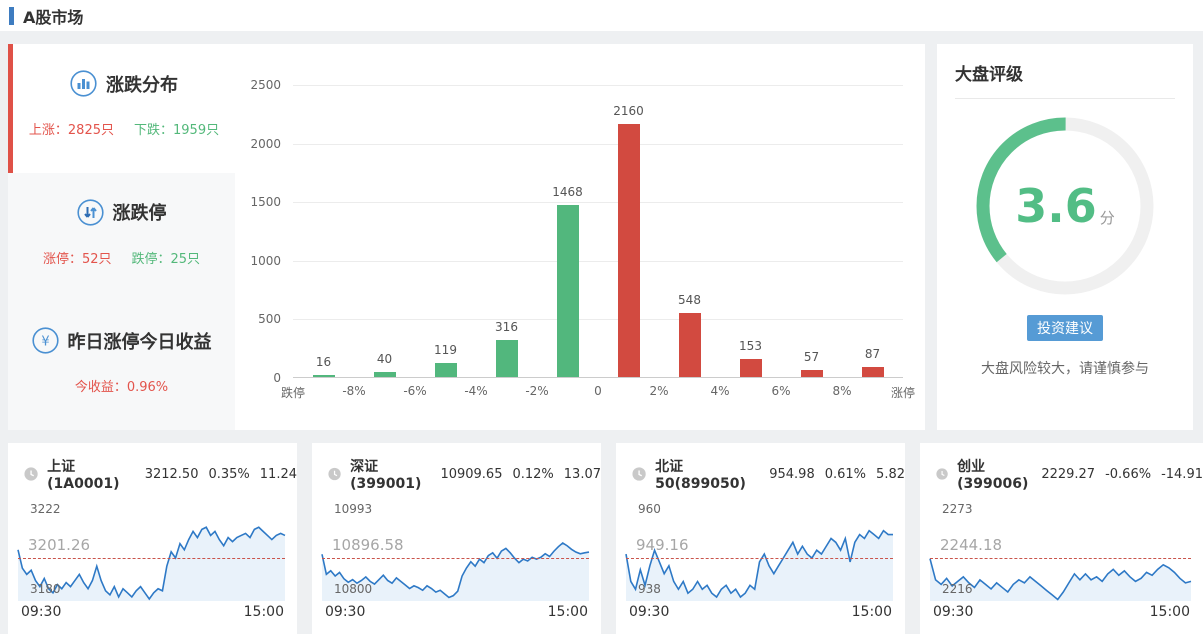  Describe the element at coordinates (269, 319) in the screenshot. I see `y-axis-label: 500` at that location.